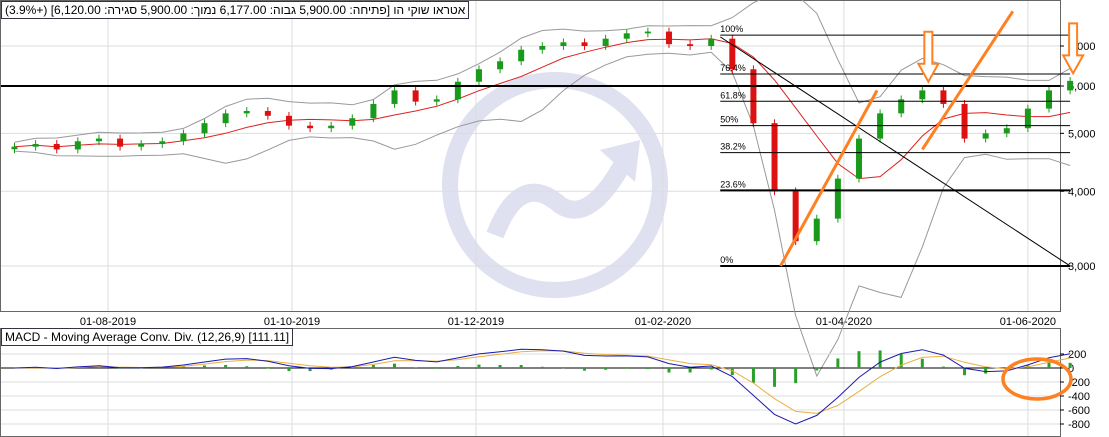 The width and height of the screenshot is (1109, 437). I want to click on macd-y-tick-label: -200, so click(1079, 383).